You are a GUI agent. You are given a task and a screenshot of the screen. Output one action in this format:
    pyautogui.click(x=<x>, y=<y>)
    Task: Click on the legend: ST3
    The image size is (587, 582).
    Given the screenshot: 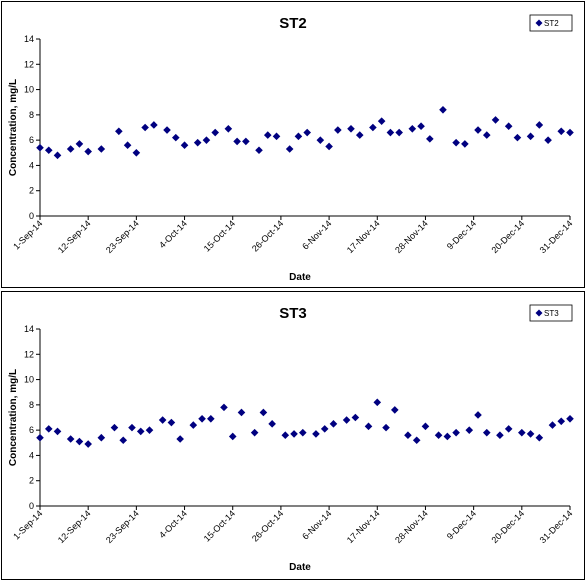 What is the action you would take?
    pyautogui.click(x=551, y=313)
    